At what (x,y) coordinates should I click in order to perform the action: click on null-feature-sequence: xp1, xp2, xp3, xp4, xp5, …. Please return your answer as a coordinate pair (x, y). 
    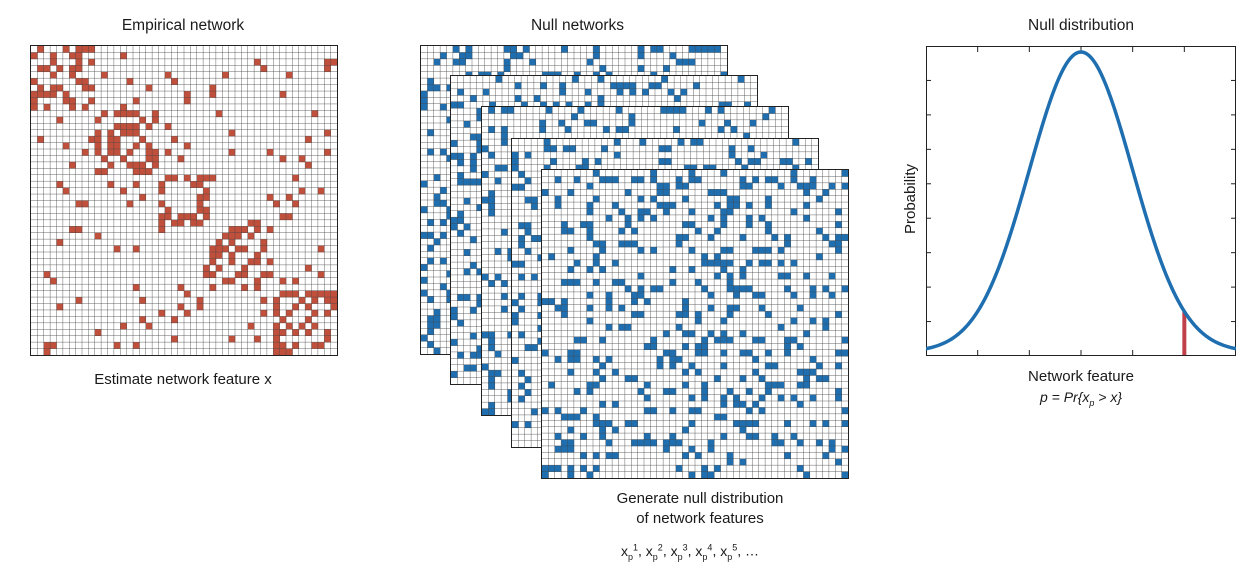
    Looking at the image, I should click on (690, 552).